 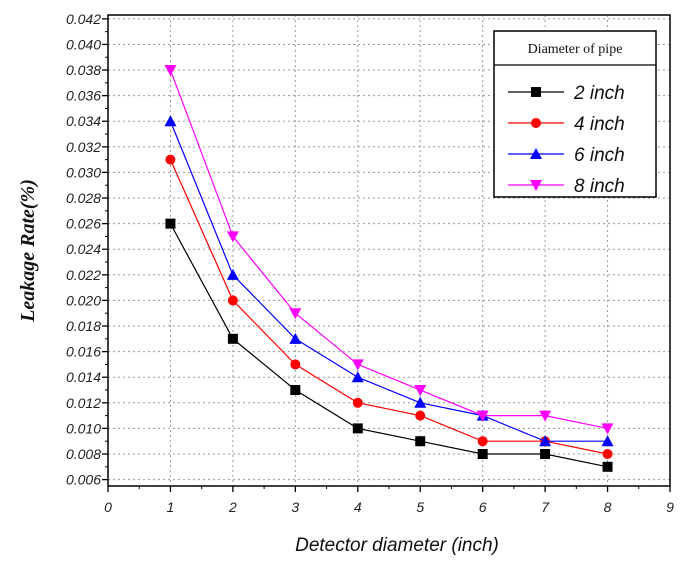 What do you see at coordinates (599, 186) in the screenshot?
I see `legend-label-8-inch: 8 inch` at bounding box center [599, 186].